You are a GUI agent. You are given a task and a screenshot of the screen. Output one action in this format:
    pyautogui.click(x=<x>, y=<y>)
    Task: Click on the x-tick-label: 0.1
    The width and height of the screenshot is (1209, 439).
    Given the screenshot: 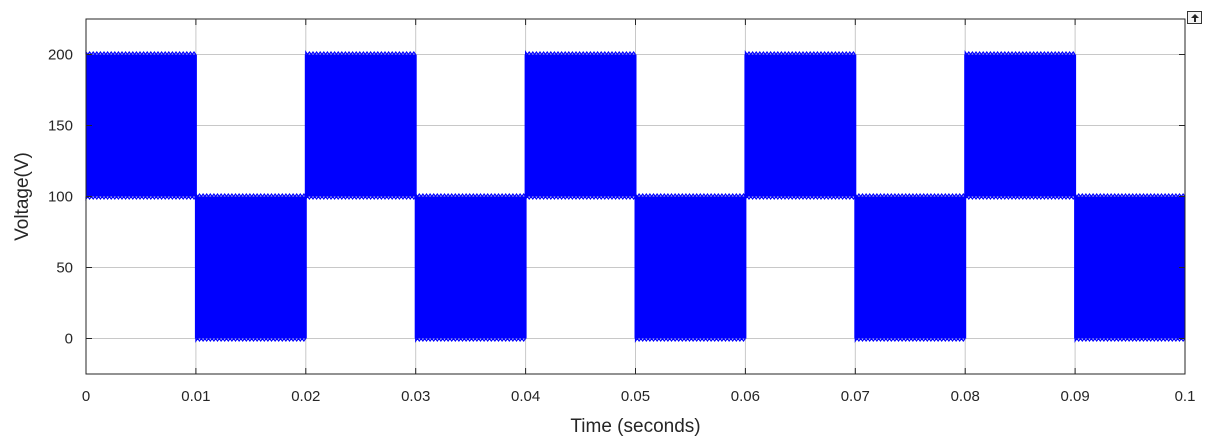 What is the action you would take?
    pyautogui.click(x=1185, y=396)
    